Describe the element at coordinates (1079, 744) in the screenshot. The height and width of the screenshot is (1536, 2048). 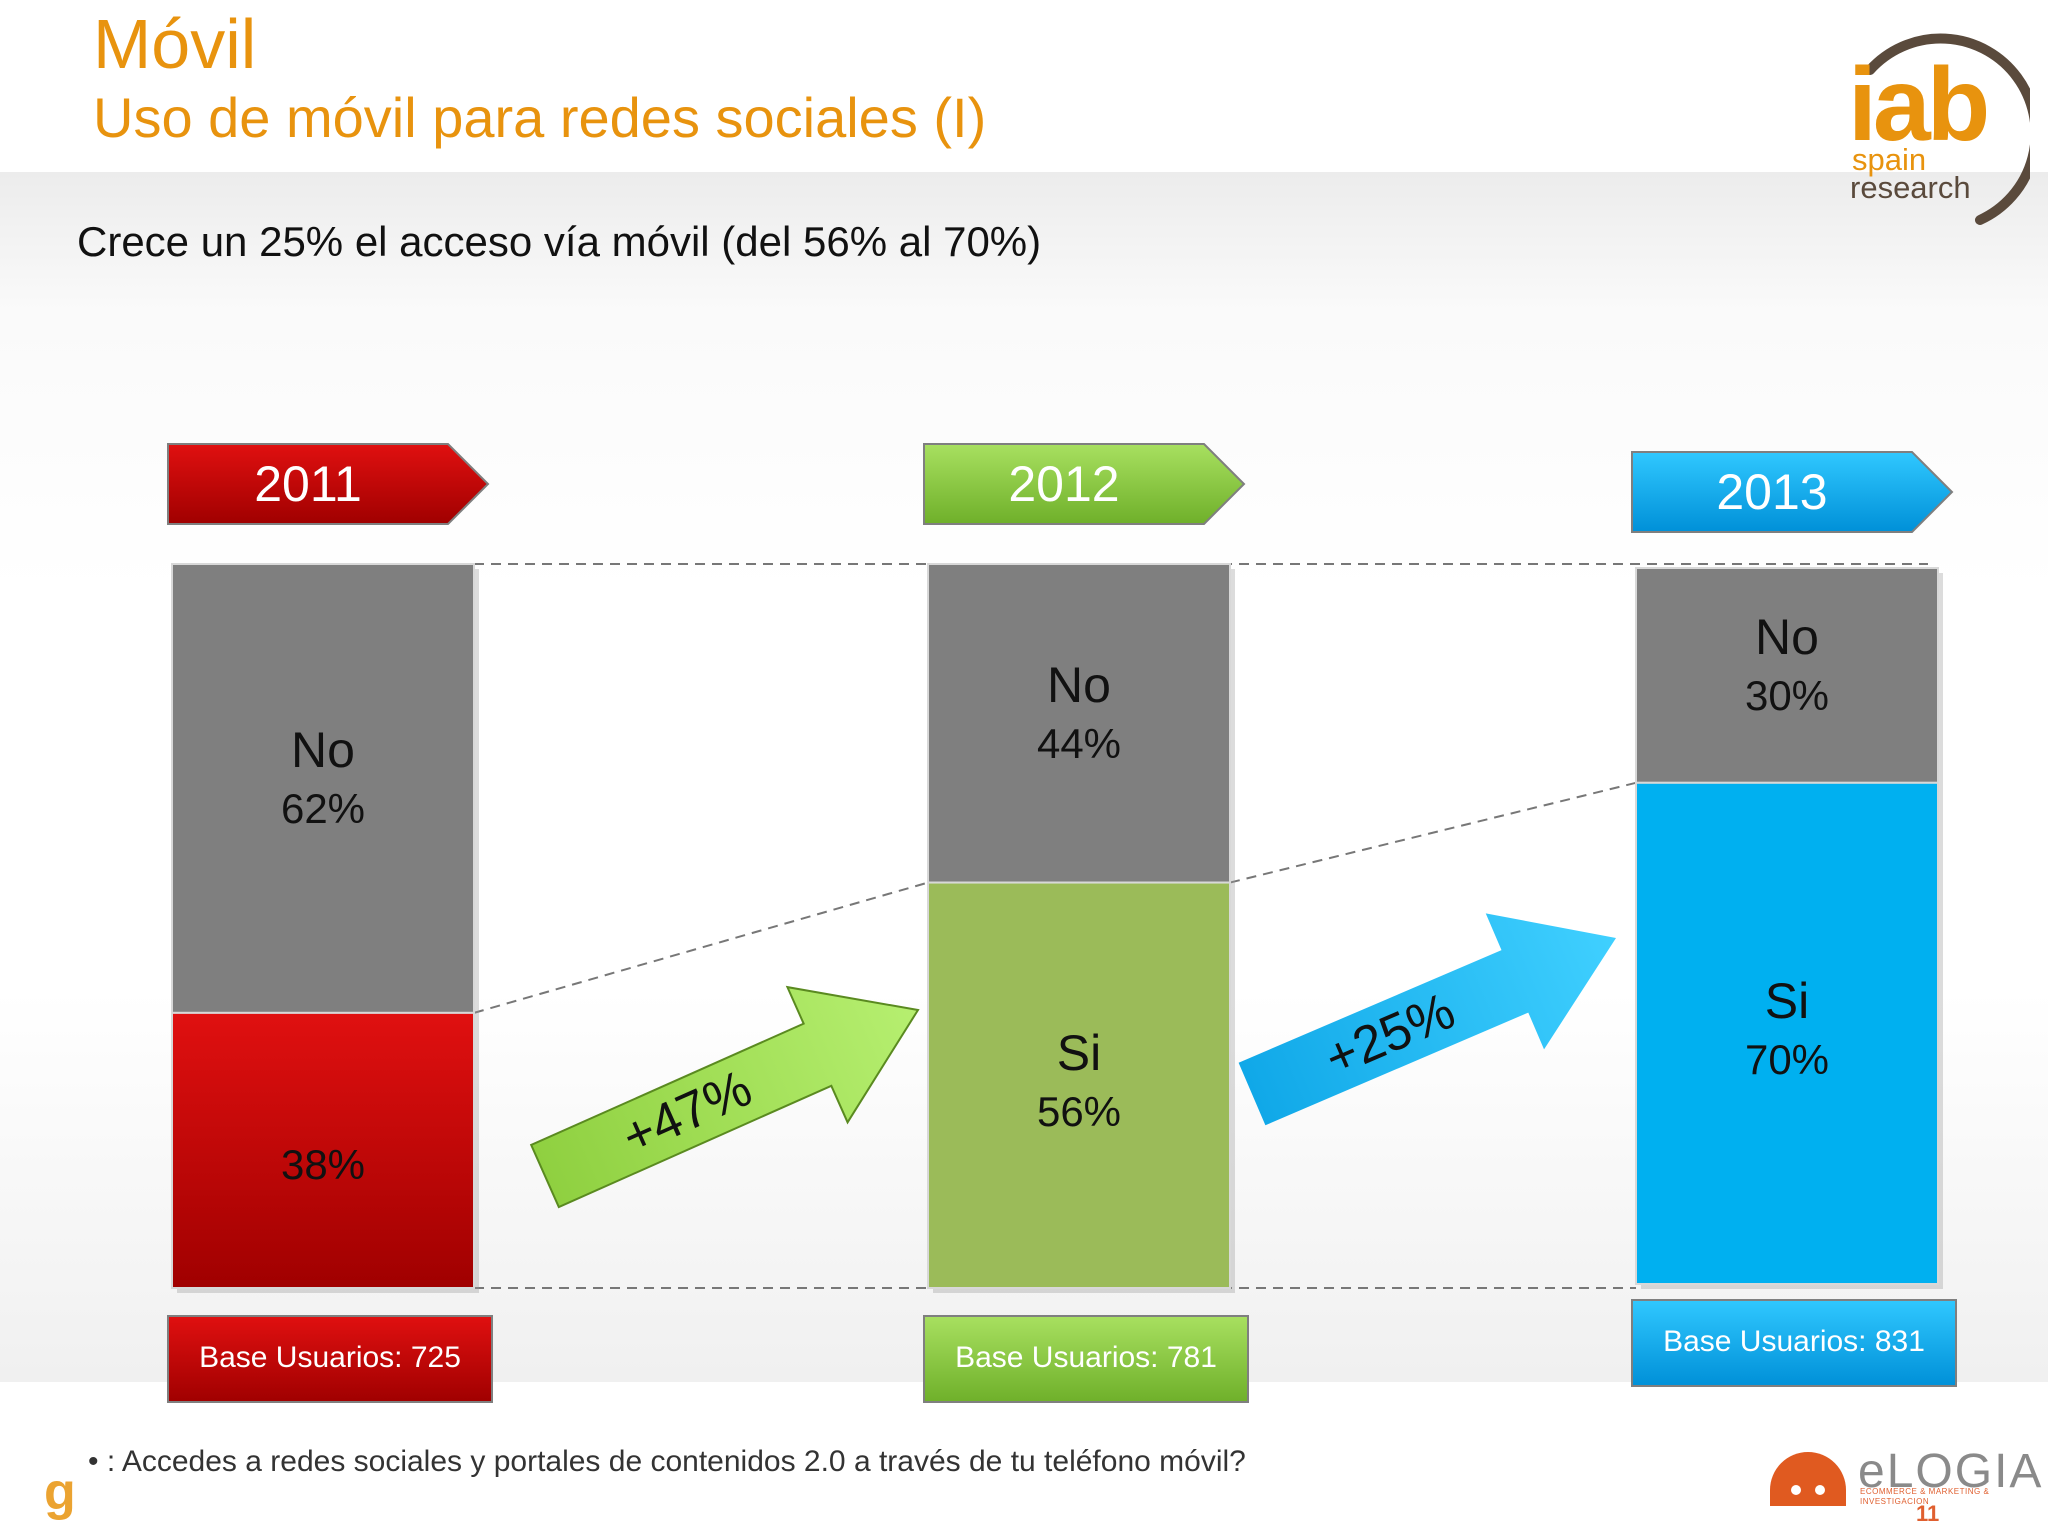
I see `no-value-2012: 44%` at that location.